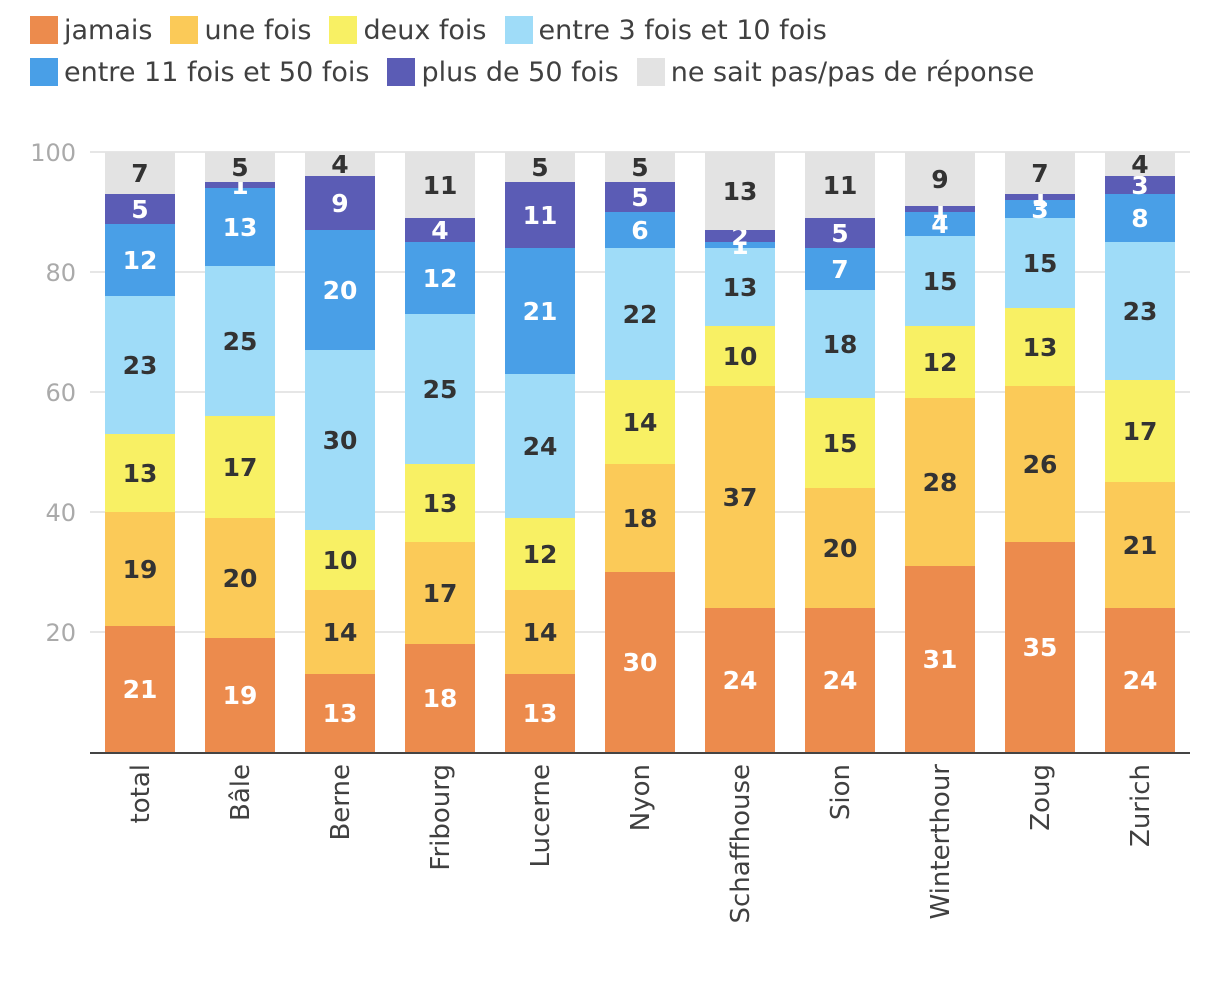  I want to click on legend-item-entre-3-fois-et-10-fois: entre 3 fois et 10 fois, so click(665, 31).